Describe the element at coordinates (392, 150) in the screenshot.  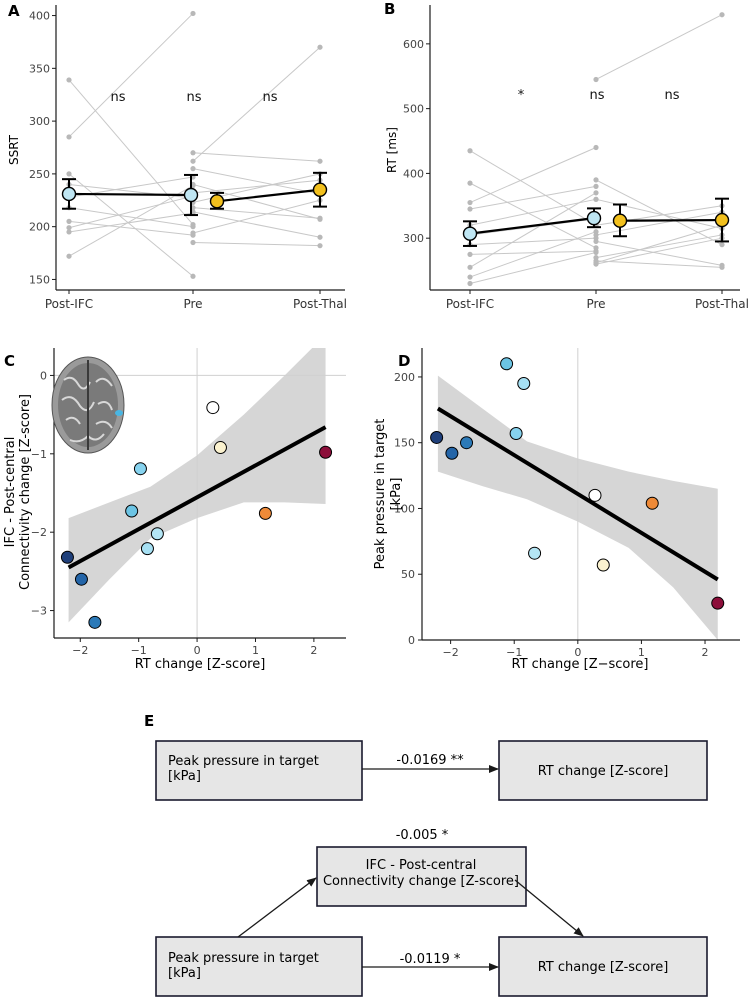
I see `panel-b-y-axis-label: RT [ms]` at that location.